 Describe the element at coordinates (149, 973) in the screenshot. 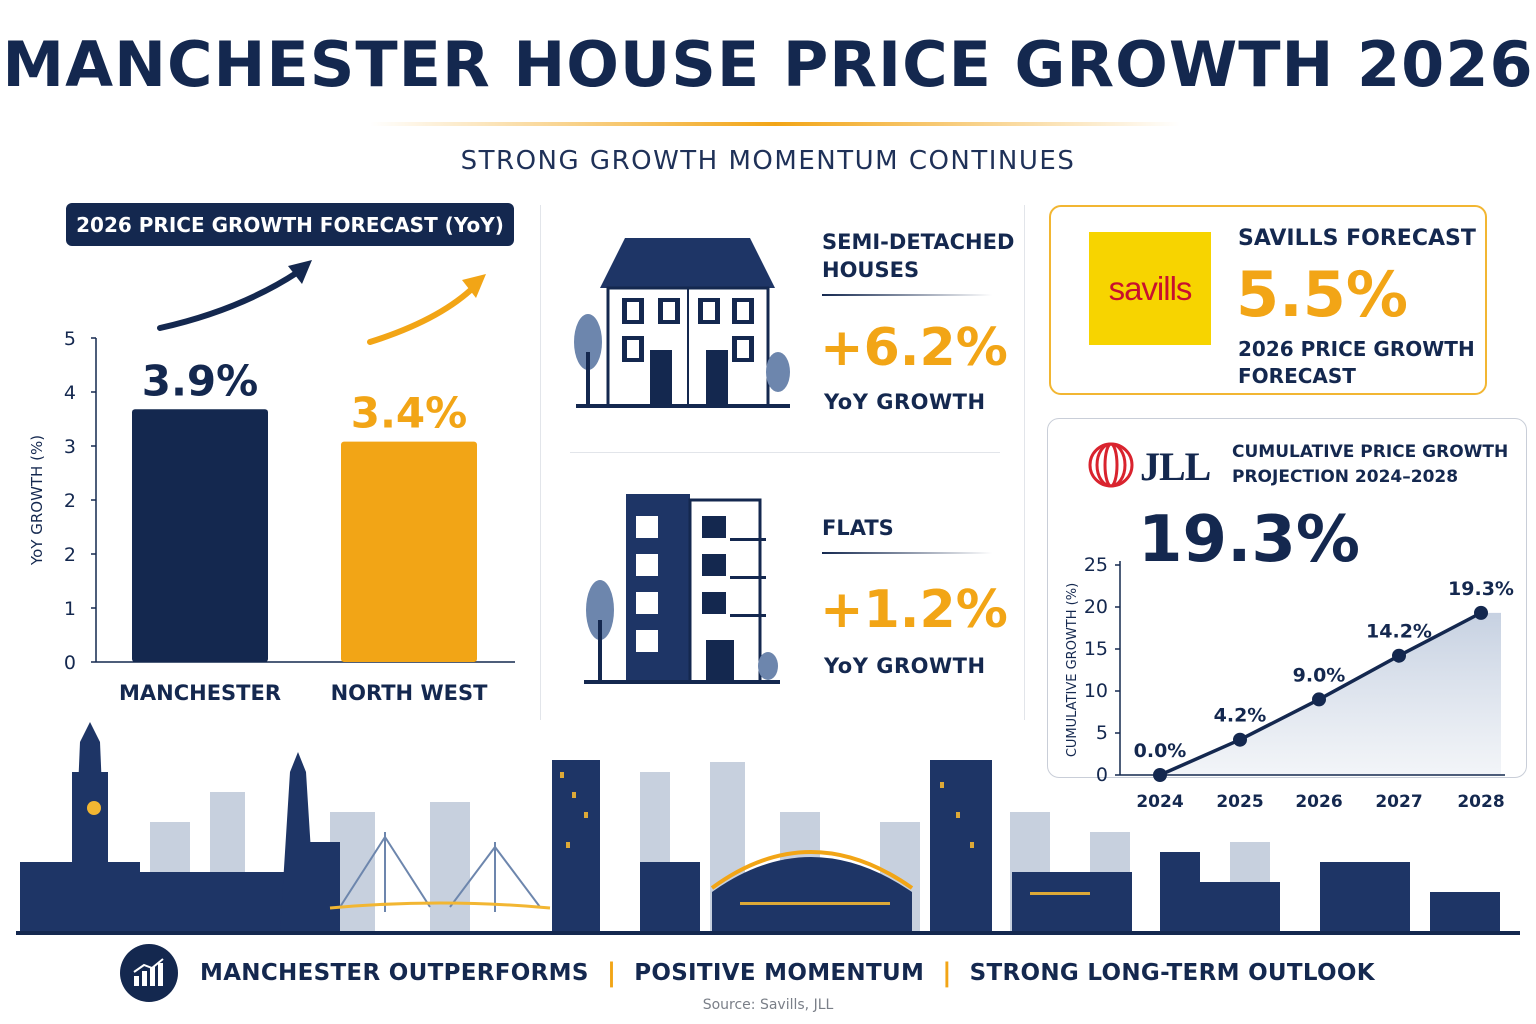

I see `growth-chart-icon` at that location.